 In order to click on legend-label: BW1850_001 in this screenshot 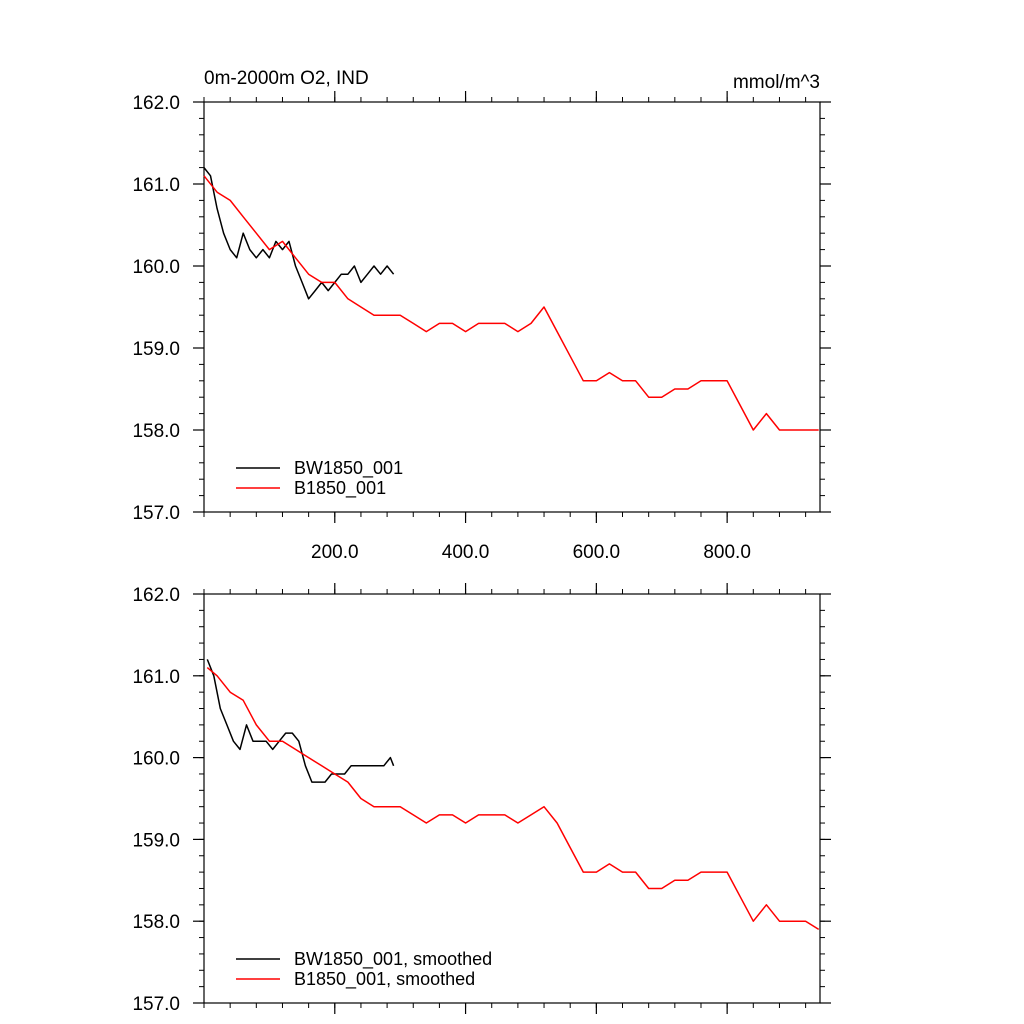, I will do `click(348, 468)`.